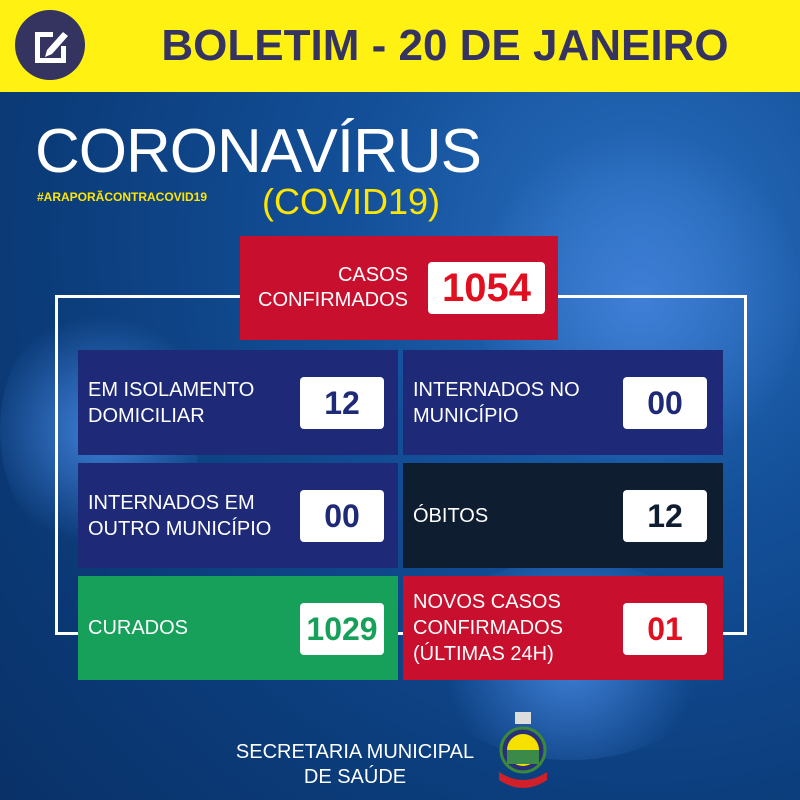 The height and width of the screenshot is (800, 800). What do you see at coordinates (488, 628) in the screenshot?
I see `stat-label: NOVOS CASOS CONFIRMADOS (ÚLTIMAS 24H)` at bounding box center [488, 628].